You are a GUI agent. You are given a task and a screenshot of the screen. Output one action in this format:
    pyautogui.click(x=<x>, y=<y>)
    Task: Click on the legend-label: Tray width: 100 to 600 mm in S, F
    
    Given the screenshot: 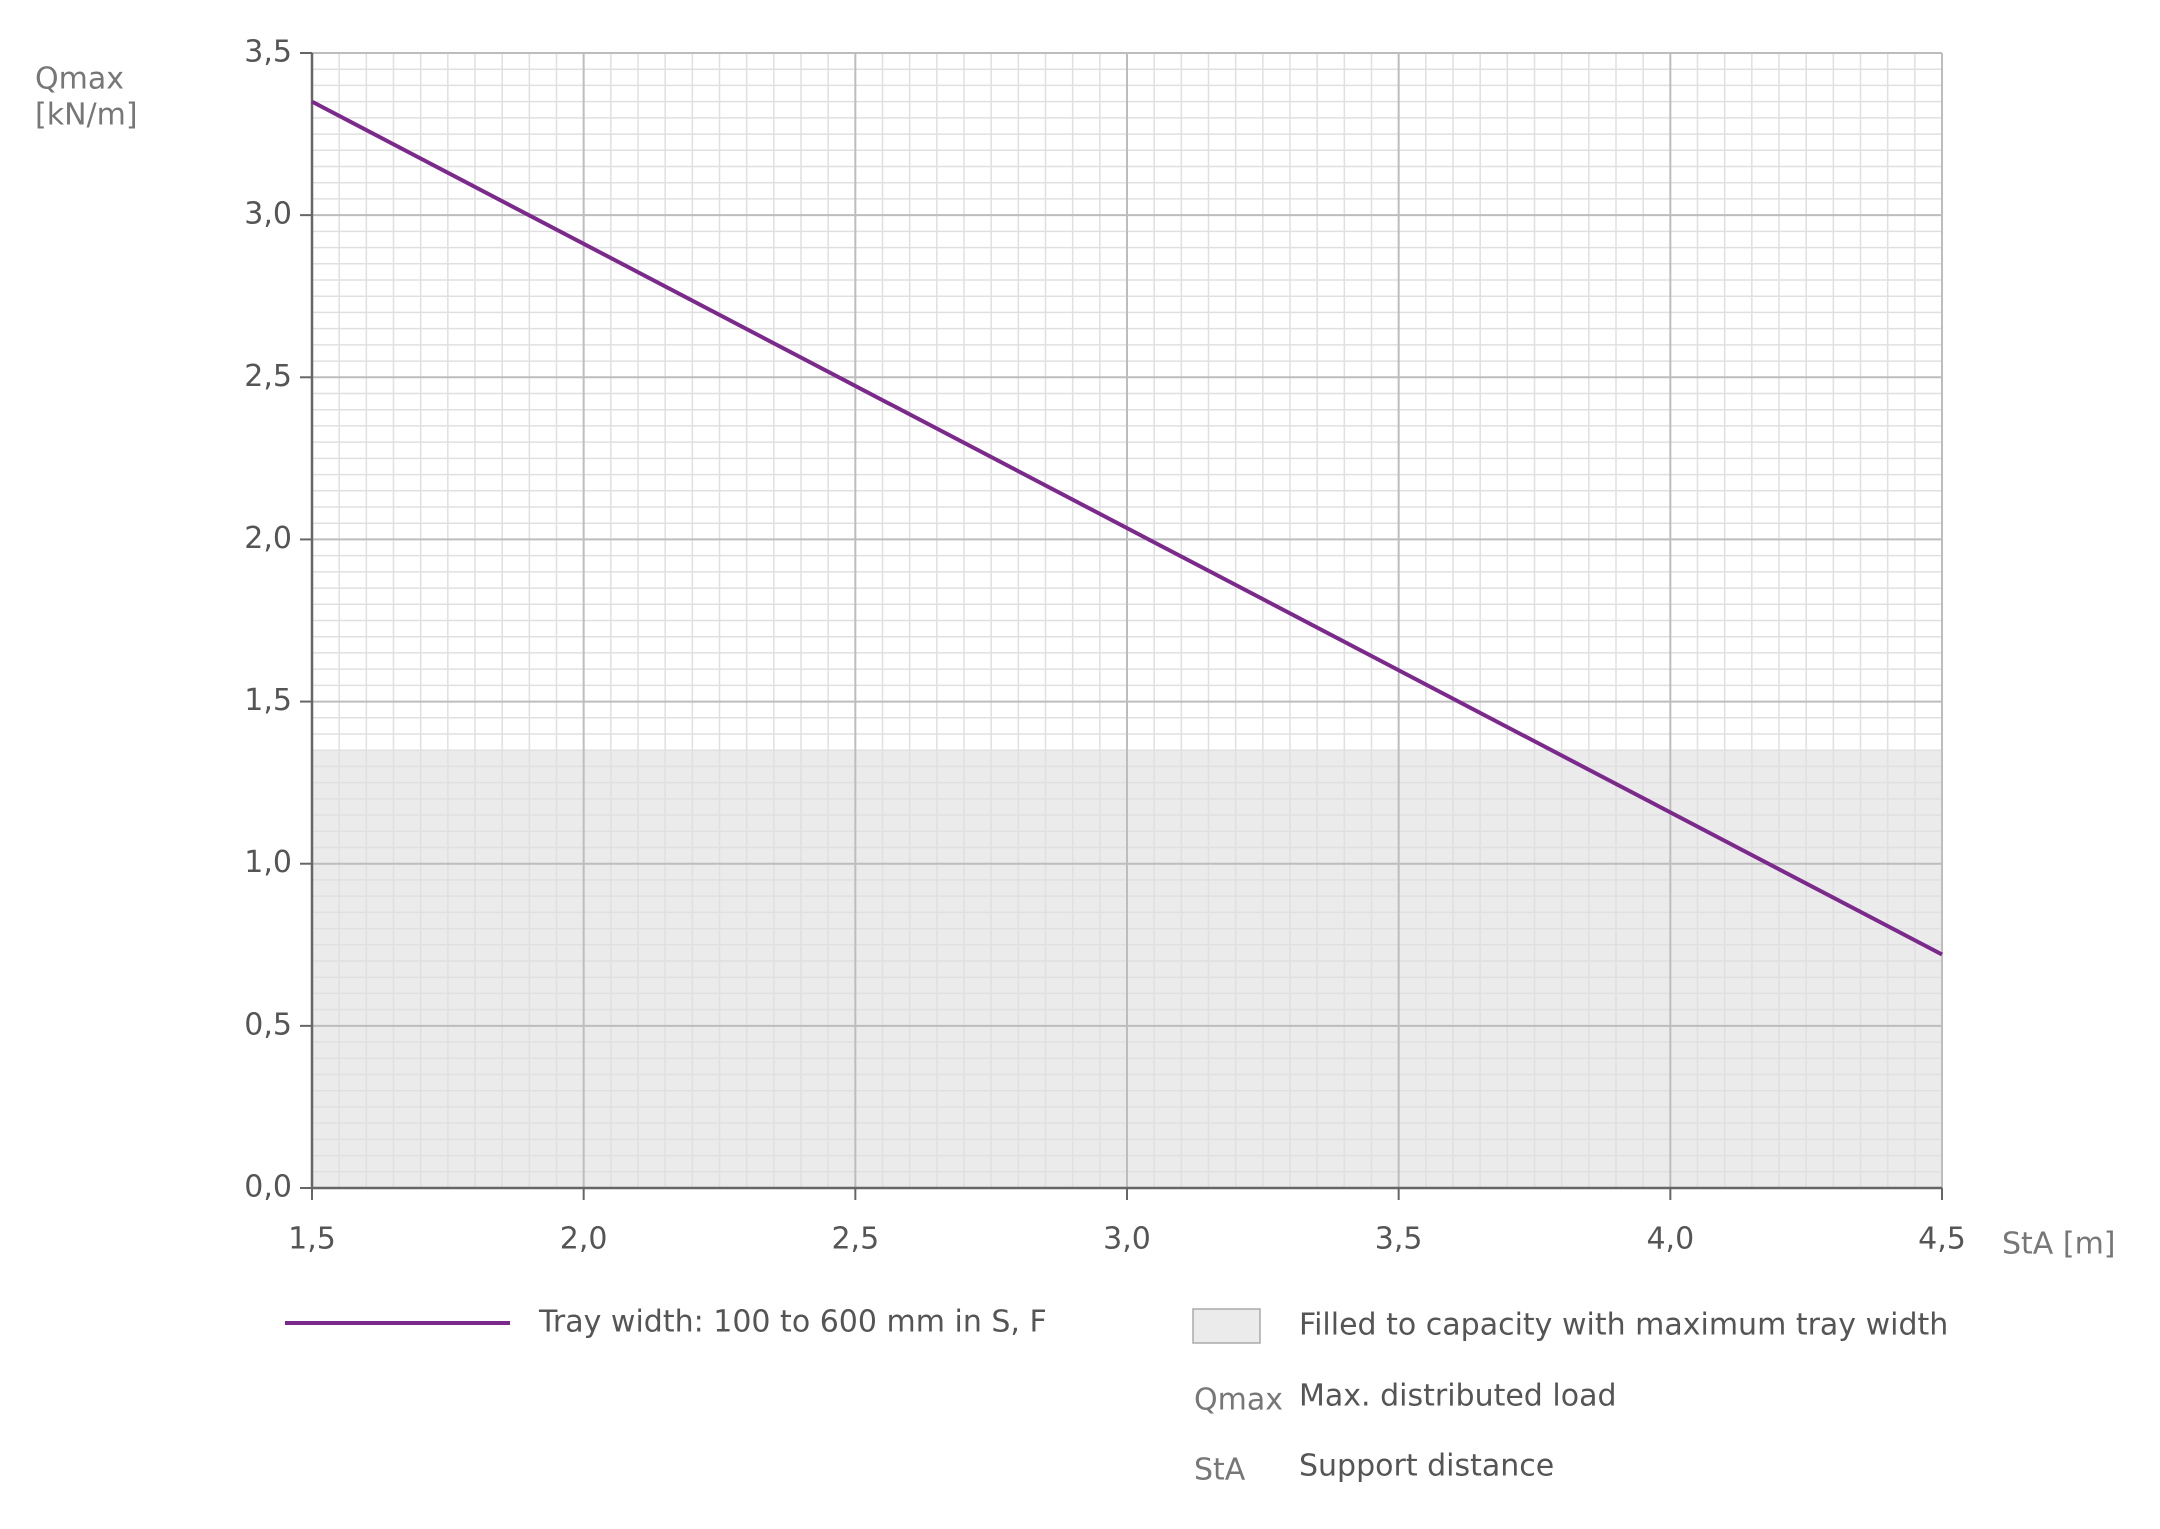 What is the action you would take?
    pyautogui.click(x=792, y=1322)
    